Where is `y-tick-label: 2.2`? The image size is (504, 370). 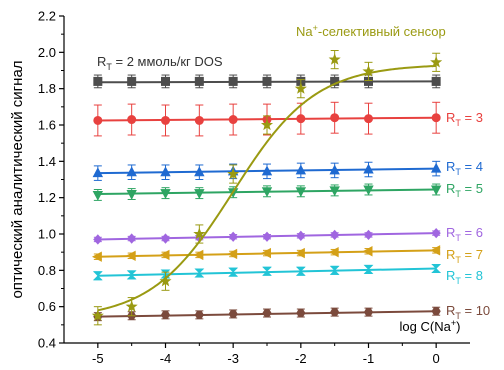 y-tick-label: 2.2 is located at coordinates (47, 16).